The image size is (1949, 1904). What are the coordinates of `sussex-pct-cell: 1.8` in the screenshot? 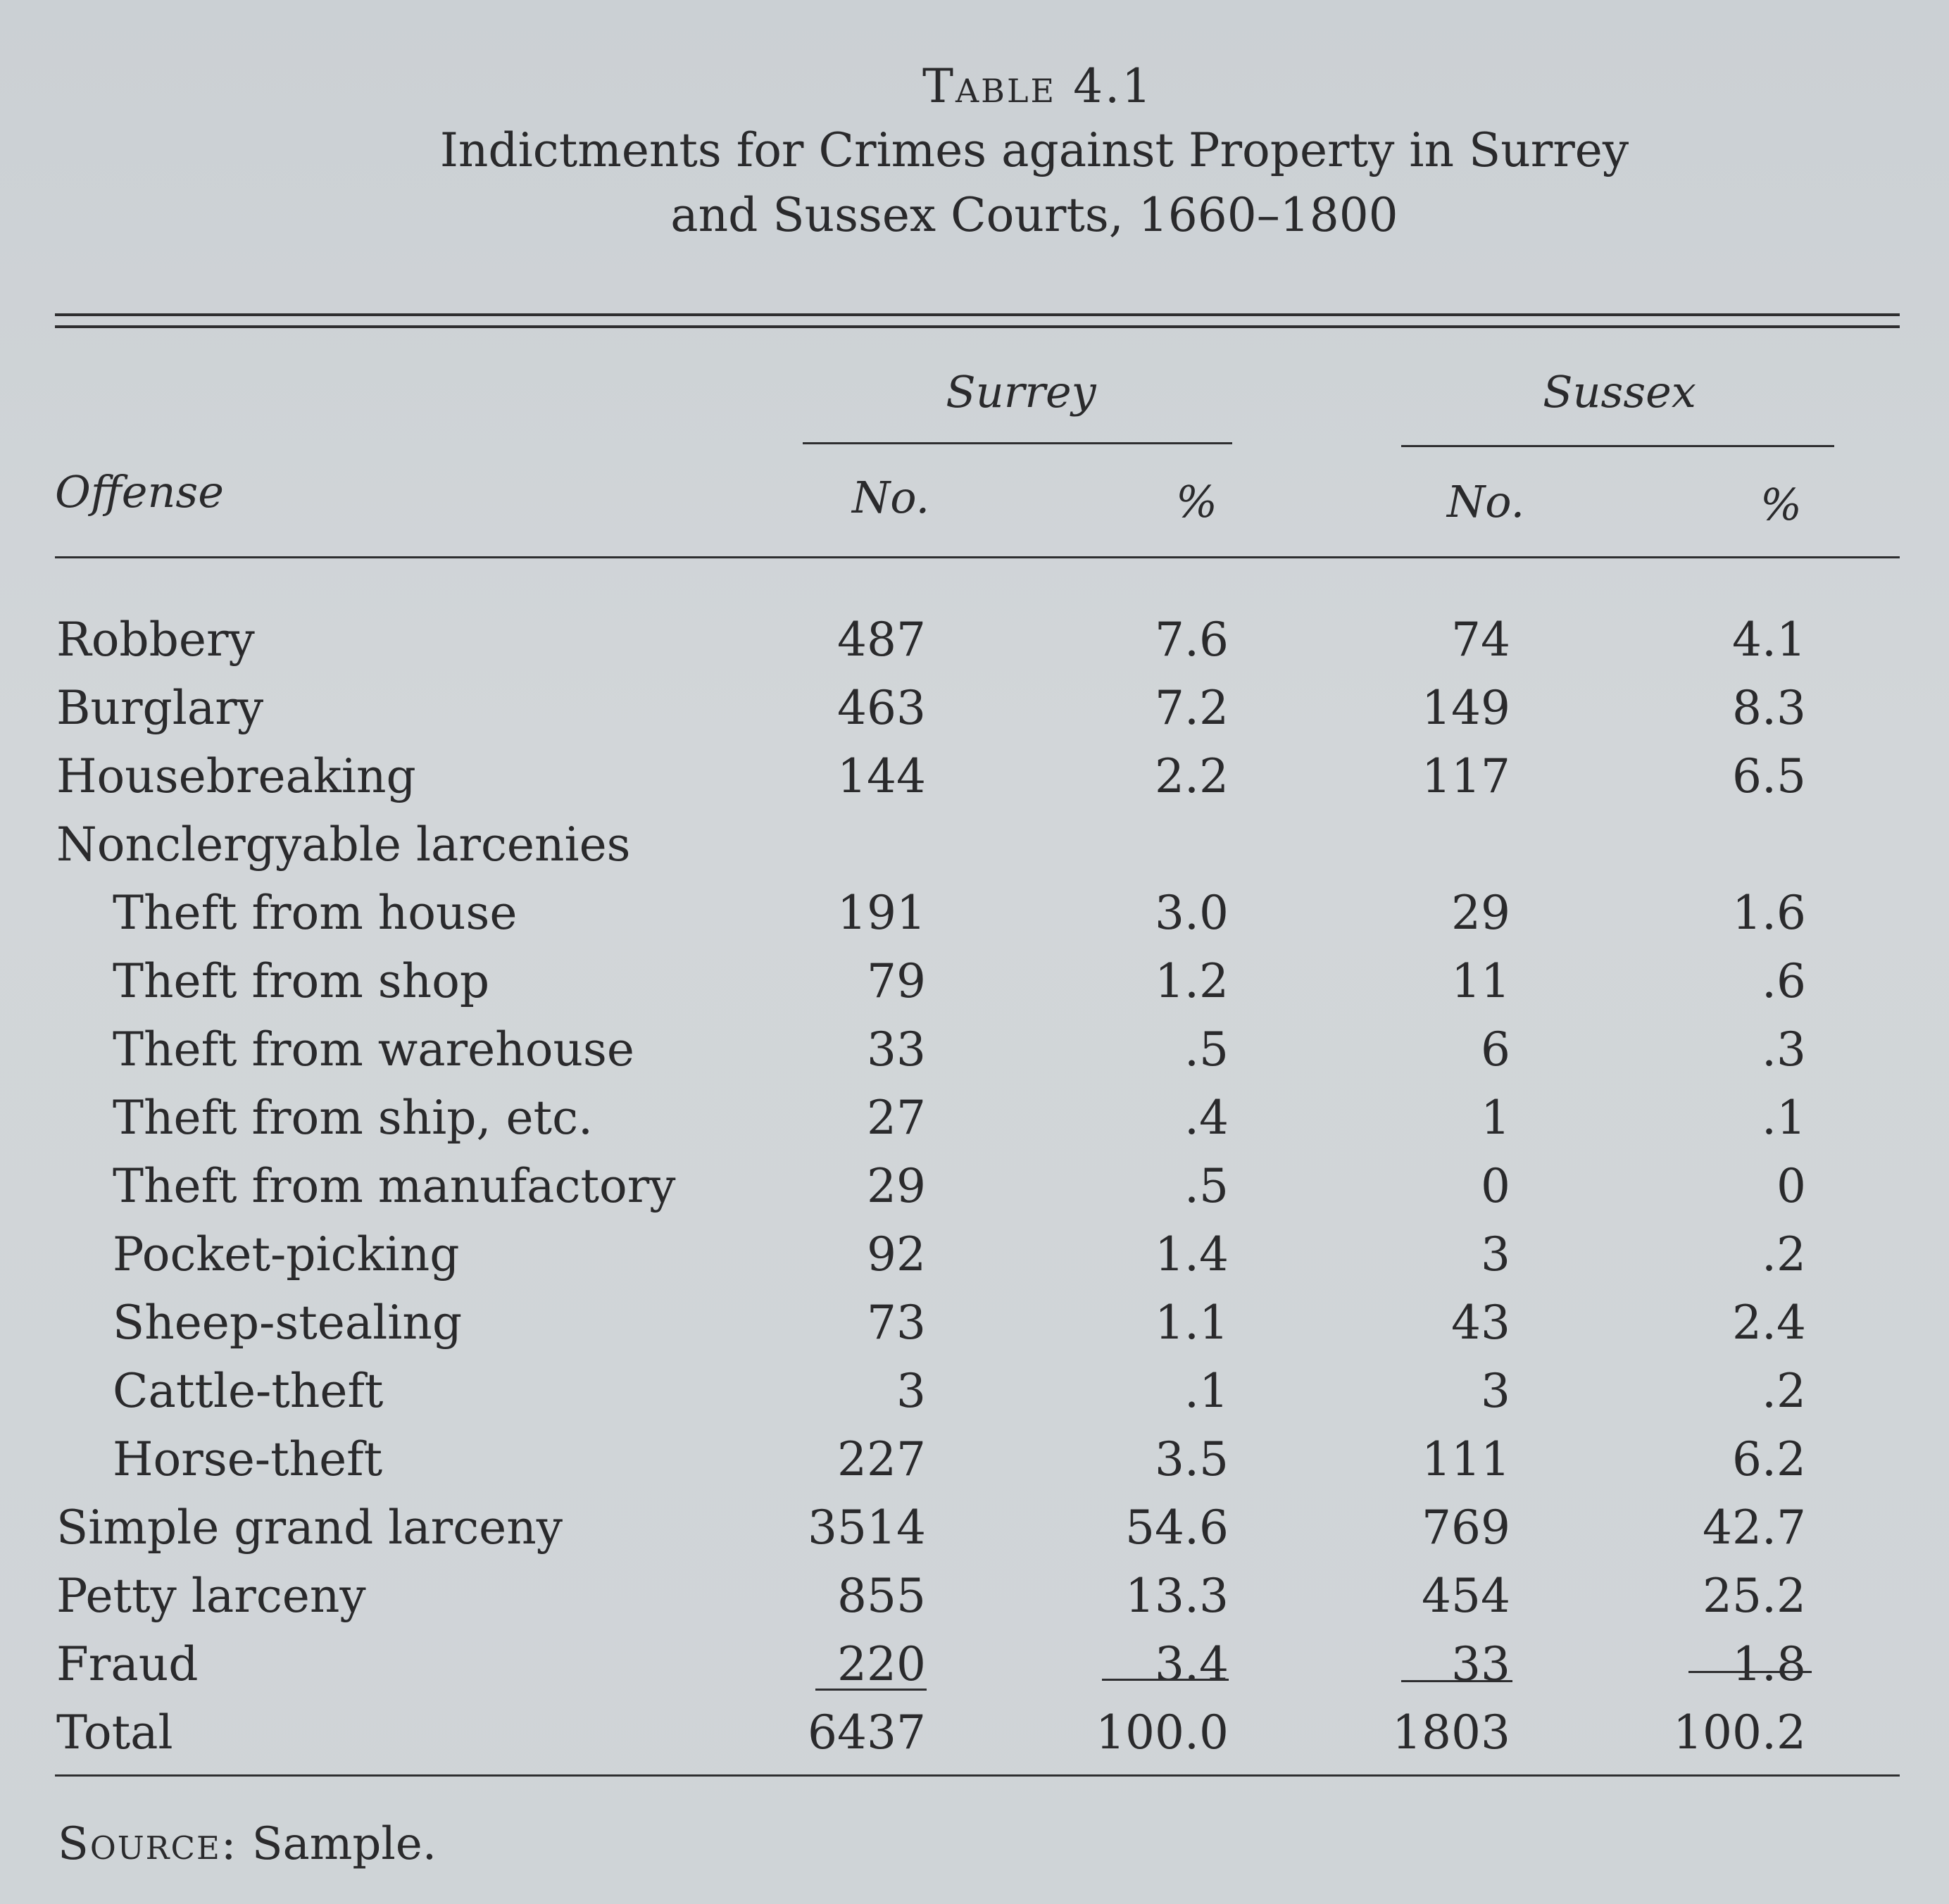 It's located at (1769, 1664).